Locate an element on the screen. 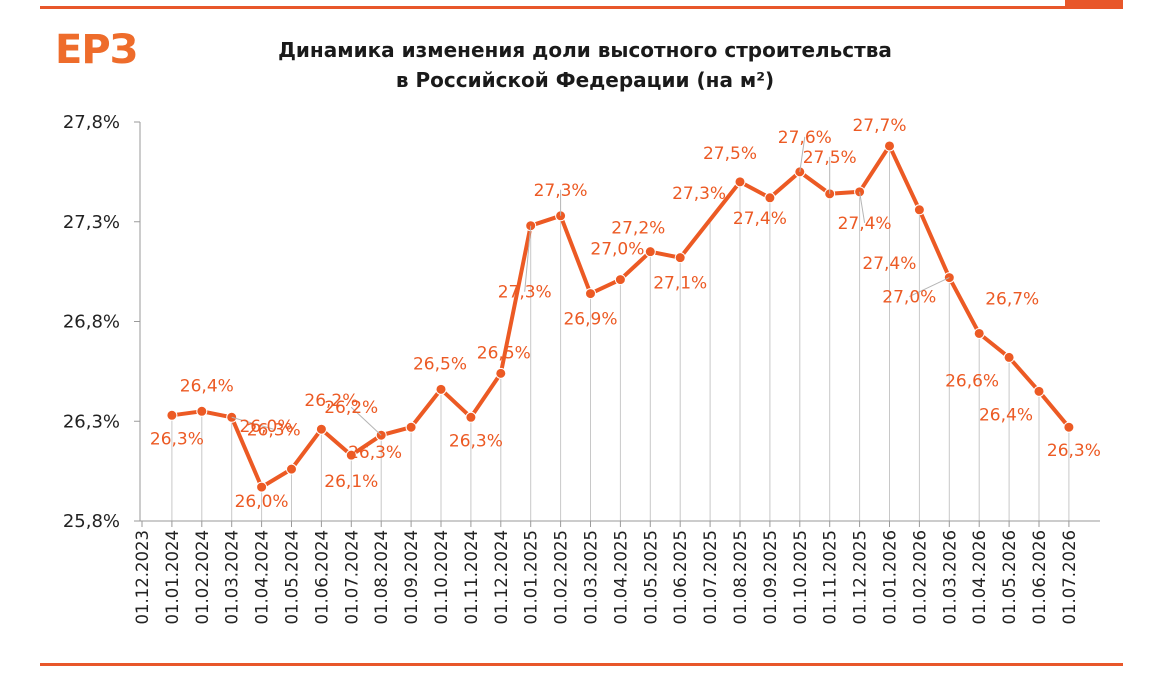 The height and width of the screenshot is (684, 1166). y-tick-label: 26,8% is located at coordinates (91, 322).